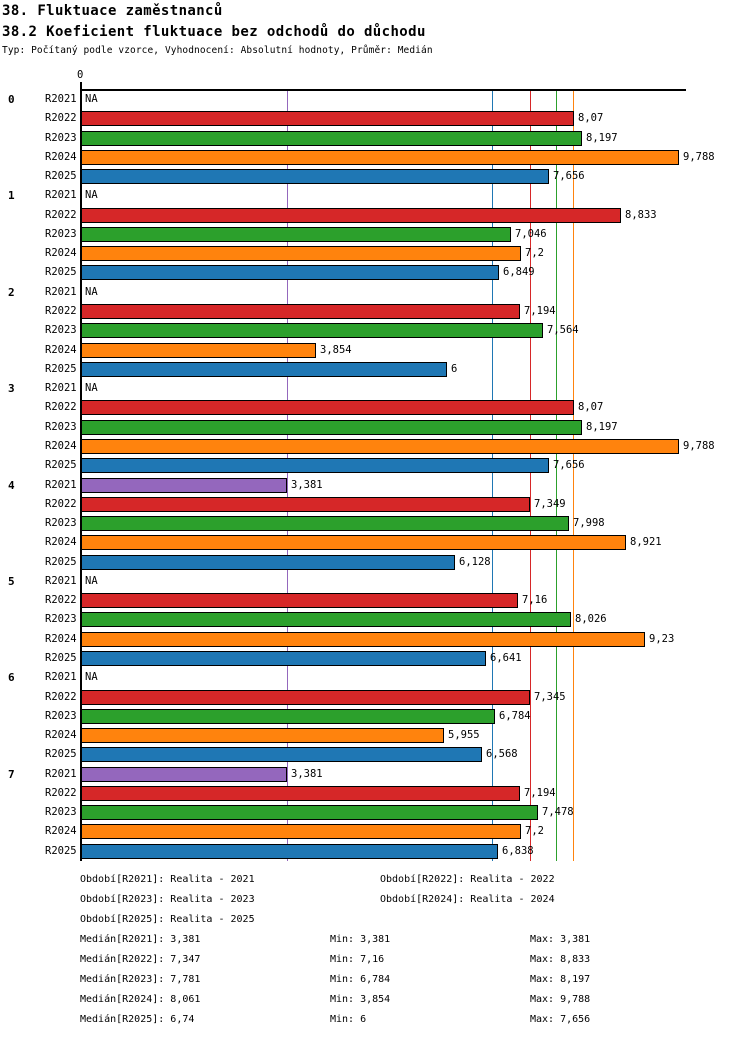  What do you see at coordinates (167, 899) in the screenshot?
I see `legend-item: Období[R2023]: Realita - 2023` at bounding box center [167, 899].